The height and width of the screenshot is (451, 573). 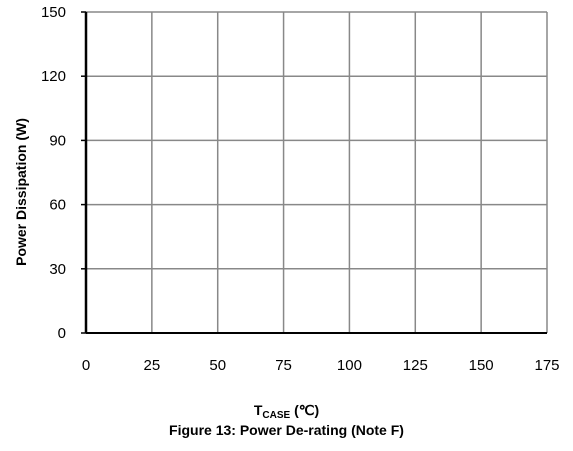 What do you see at coordinates (258, 410) in the screenshot?
I see `x-axis-title-main: T` at bounding box center [258, 410].